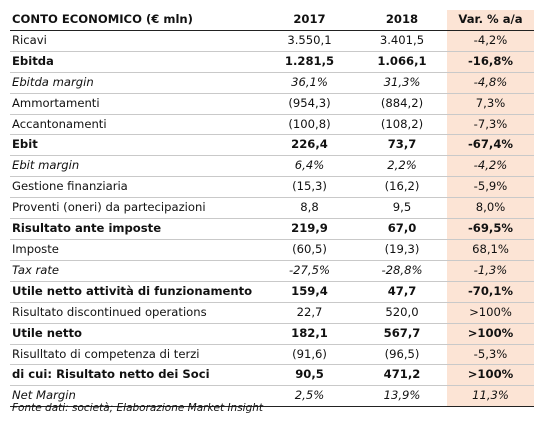 The height and width of the screenshot is (430, 554). I want to click on row-label: Ebitda margin, so click(136, 83).